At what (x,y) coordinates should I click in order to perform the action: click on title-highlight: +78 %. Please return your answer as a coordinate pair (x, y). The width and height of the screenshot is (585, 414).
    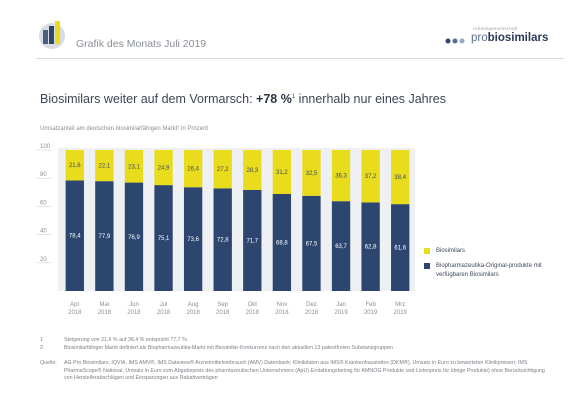
    Looking at the image, I should click on (274, 99).